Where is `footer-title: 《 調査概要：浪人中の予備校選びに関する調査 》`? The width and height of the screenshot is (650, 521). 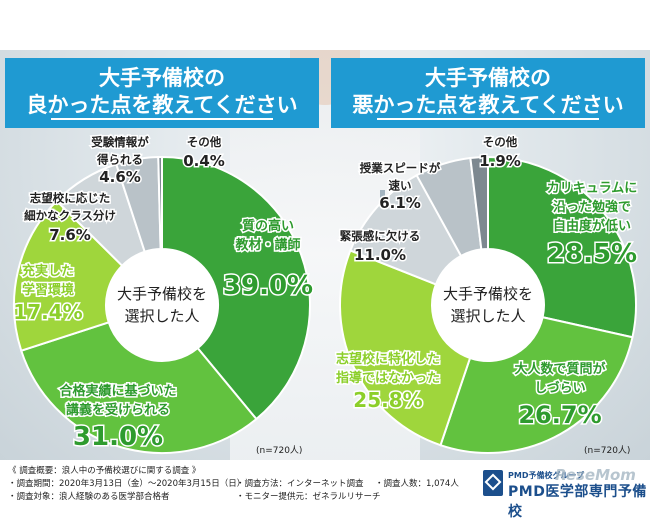 footer-title: 《 調査概要：浪人中の予備校選びに関する調査 》 is located at coordinates (104, 471).